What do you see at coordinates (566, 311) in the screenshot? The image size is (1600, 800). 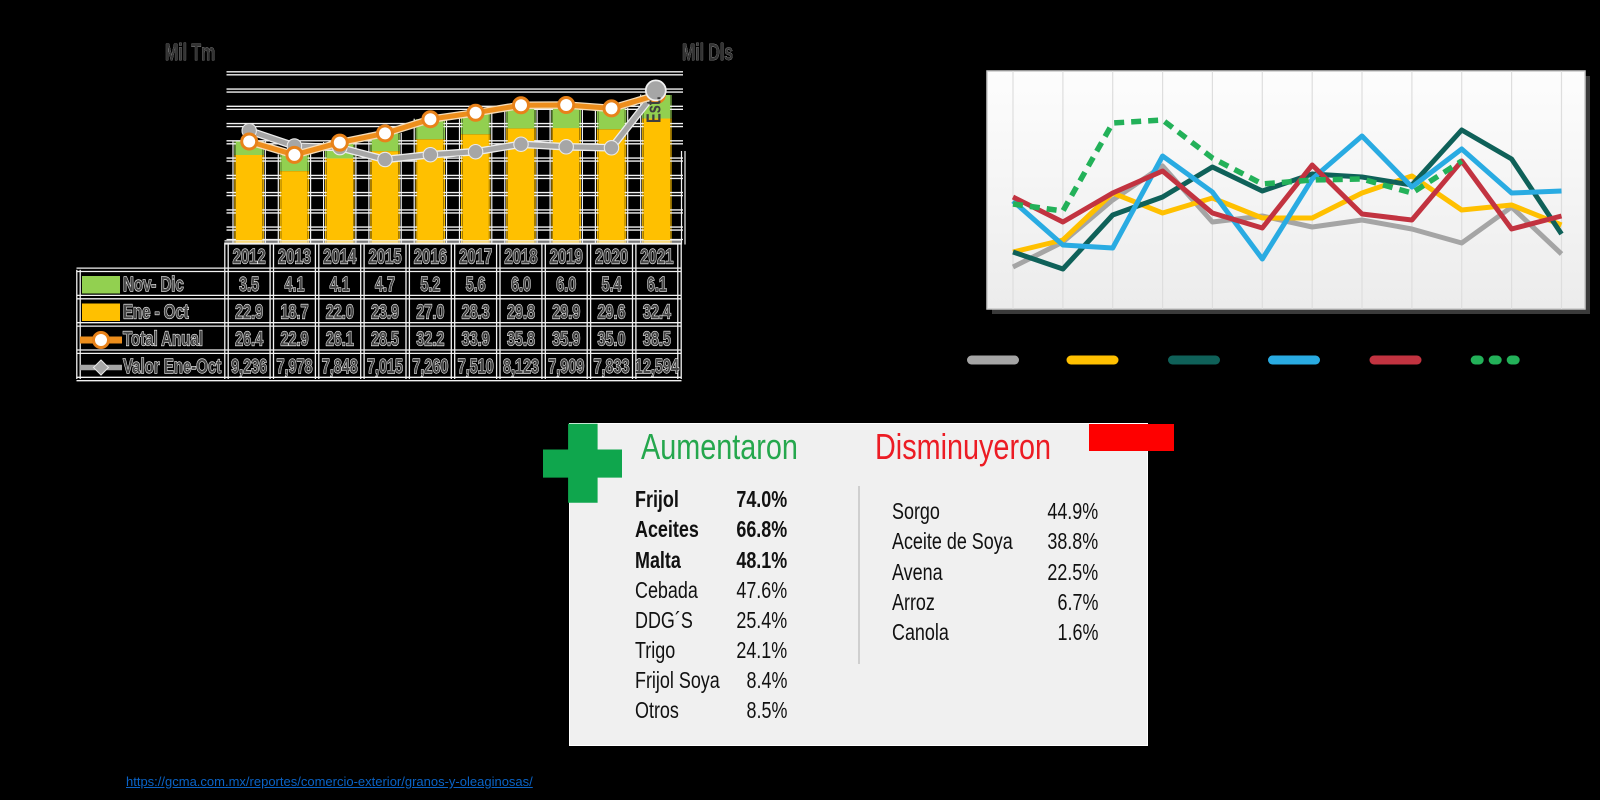 I see `svg-text: 29.9` at bounding box center [566, 311].